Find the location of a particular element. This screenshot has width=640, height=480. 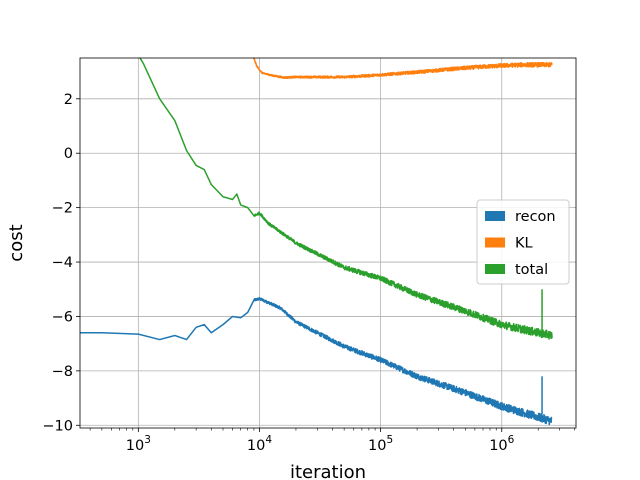

legend-swatch-total is located at coordinates (495, 269).